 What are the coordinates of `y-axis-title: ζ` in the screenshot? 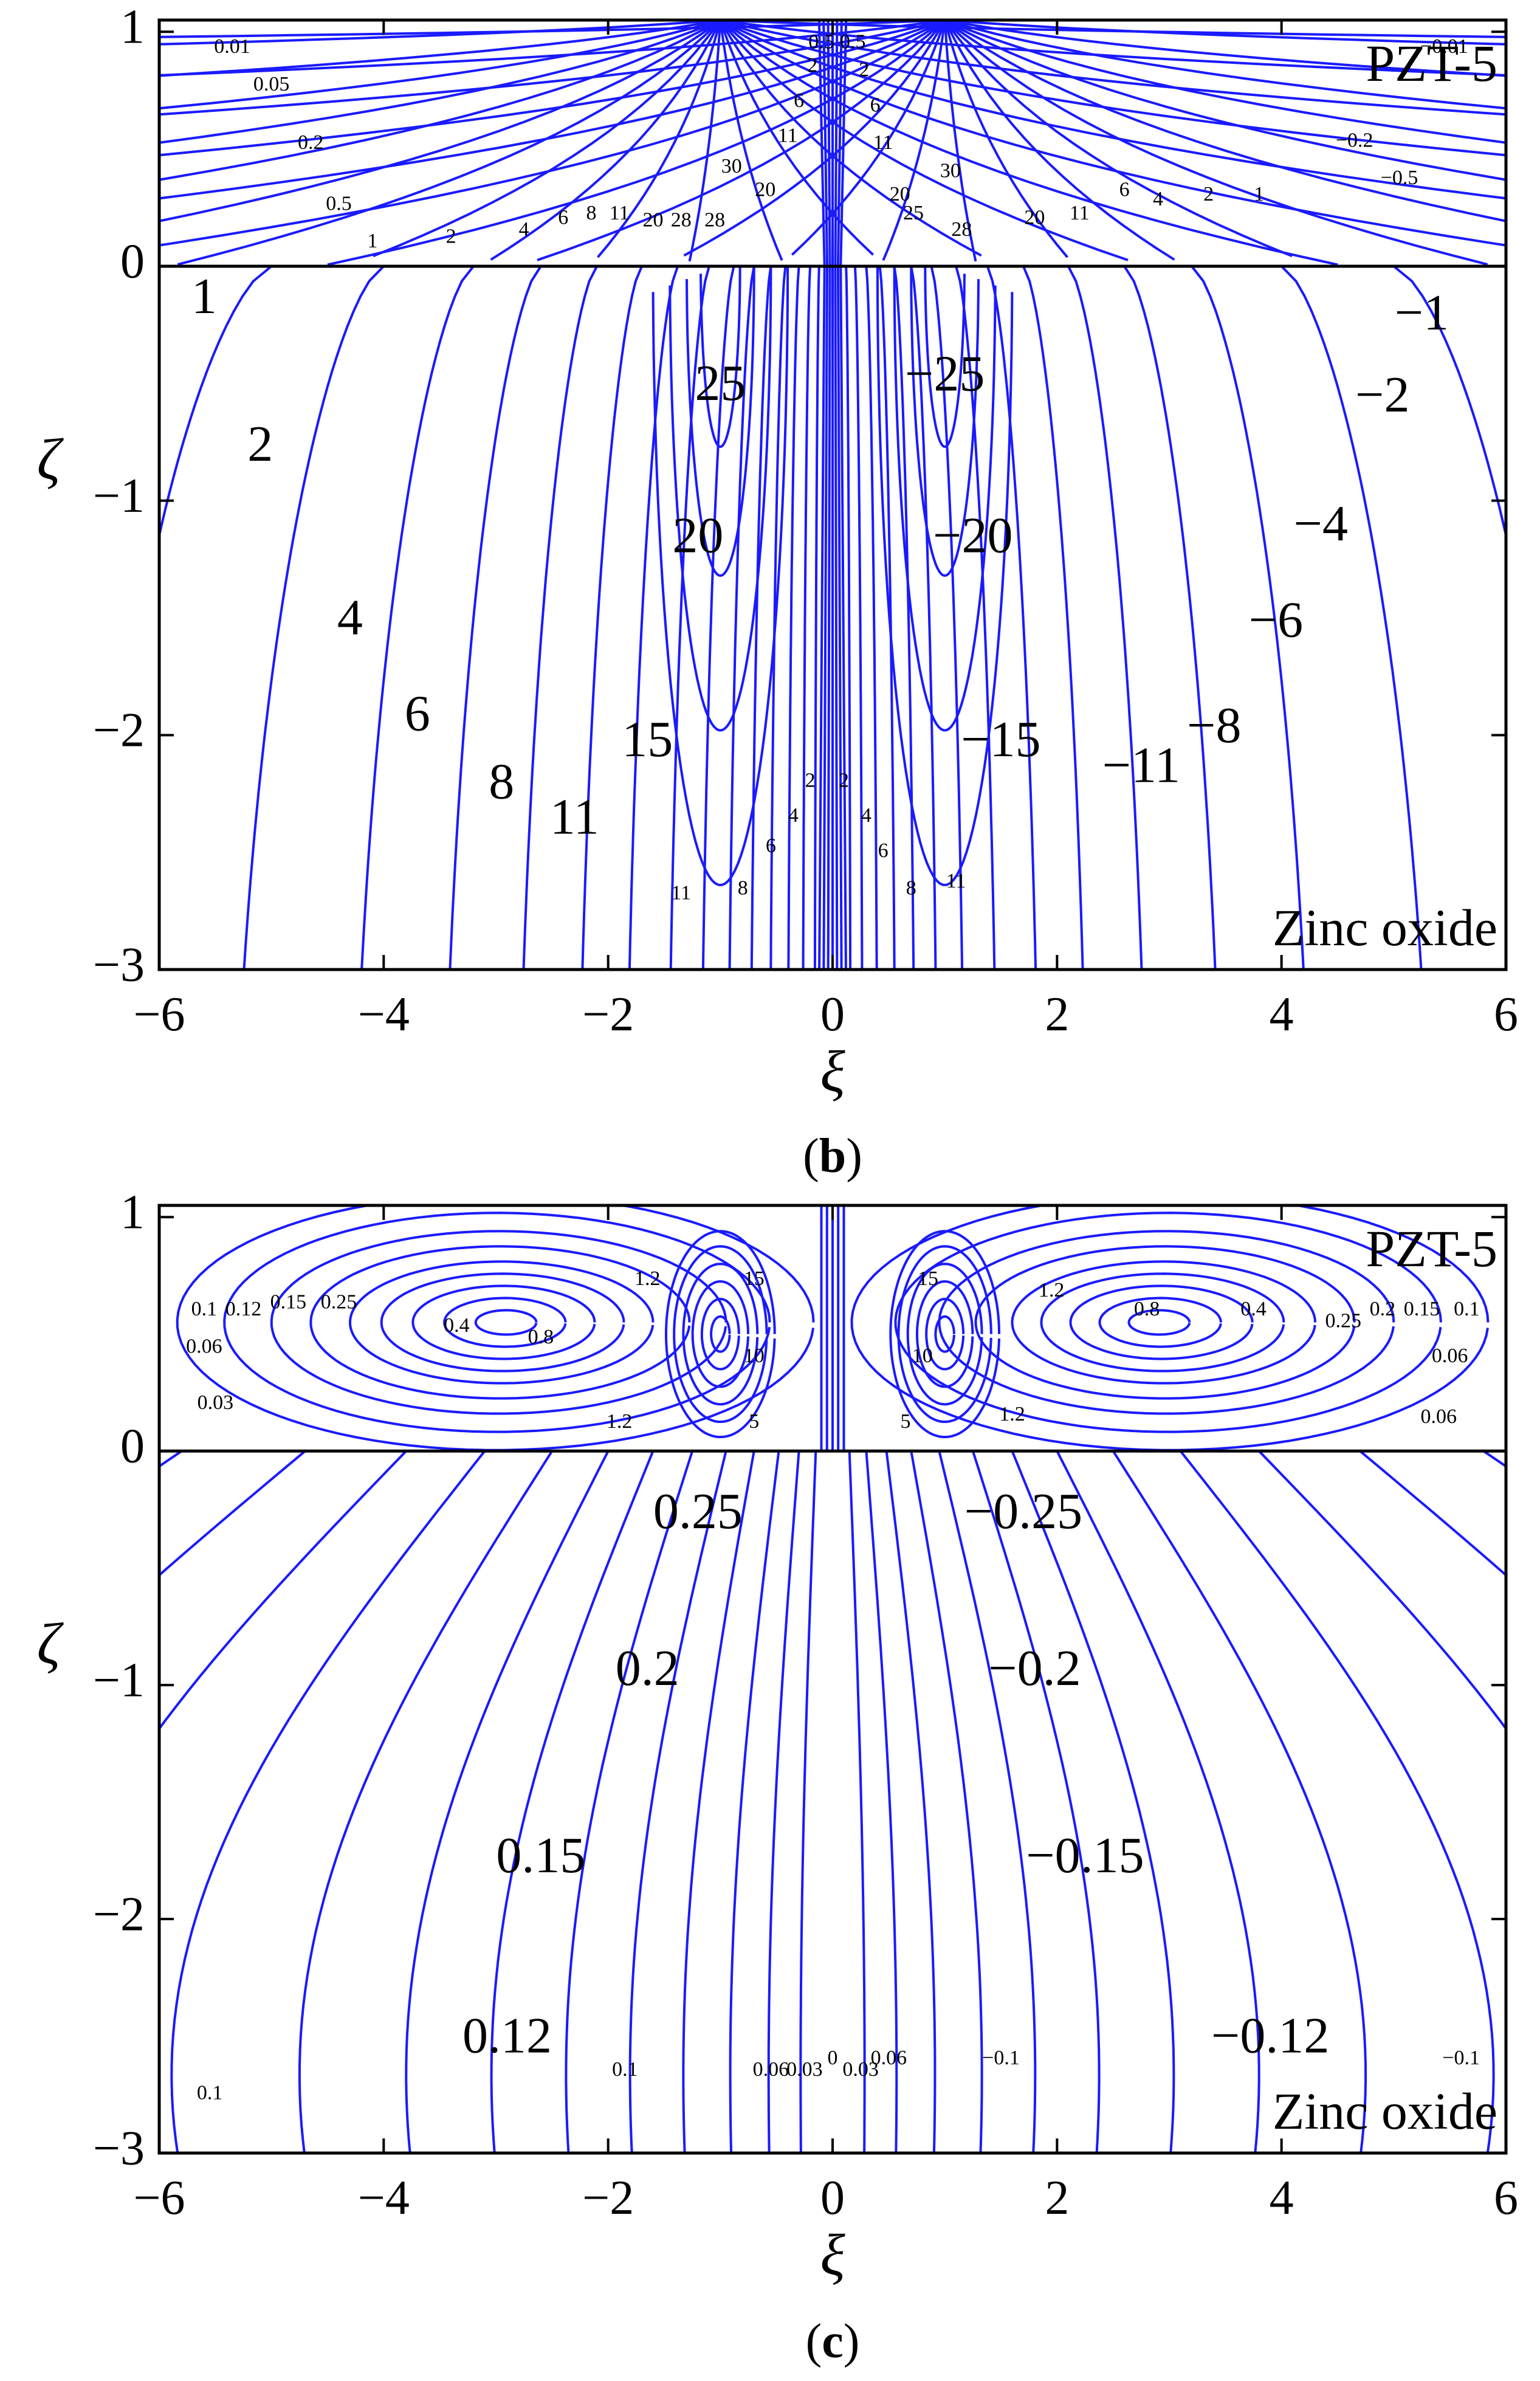 It's located at (50, 459).